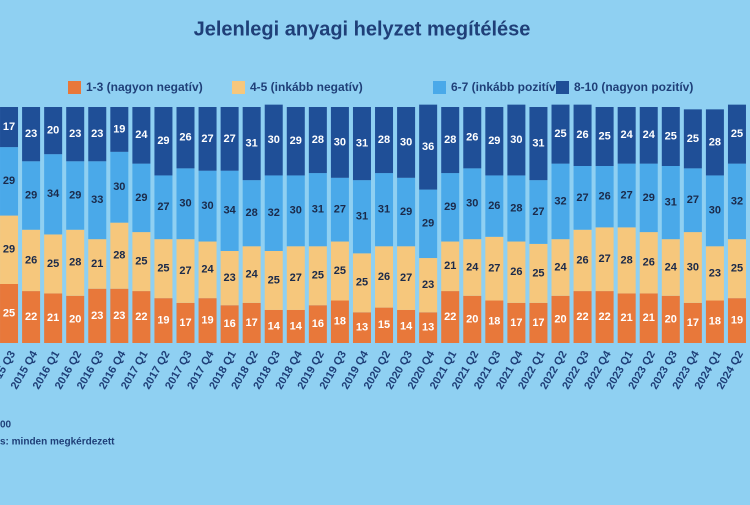 Image resolution: width=750 pixels, height=505 pixels. What do you see at coordinates (229, 324) in the screenshot?
I see `data-label: 16` at bounding box center [229, 324].